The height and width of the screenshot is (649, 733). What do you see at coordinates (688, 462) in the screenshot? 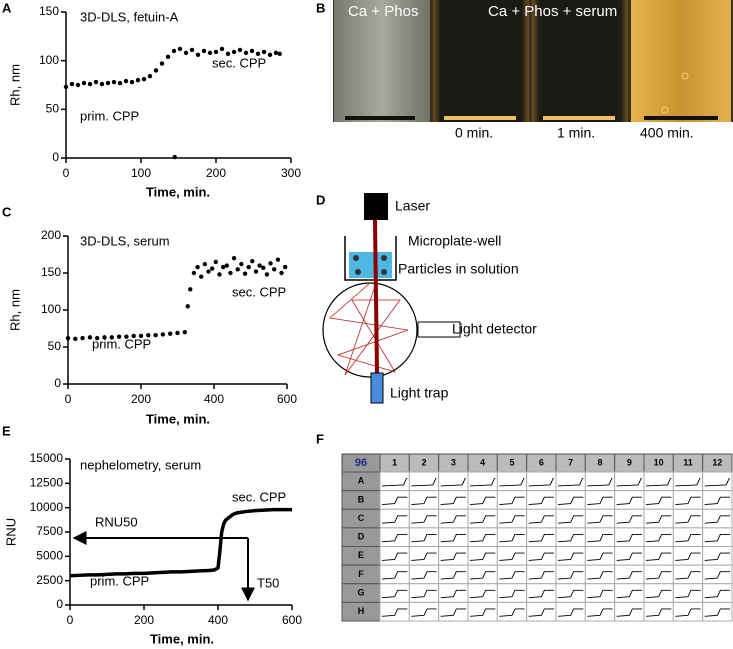
I see `column-label: 11` at bounding box center [688, 462].